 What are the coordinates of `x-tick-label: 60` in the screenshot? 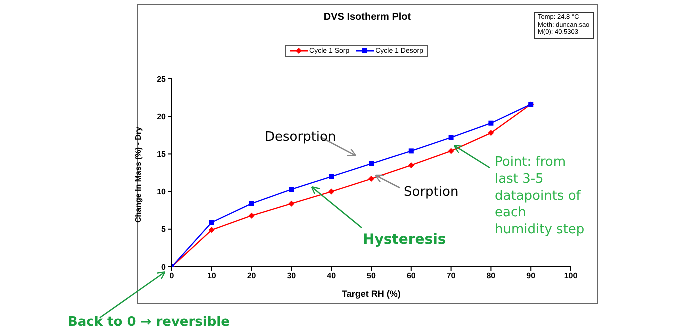 It's located at (411, 276).